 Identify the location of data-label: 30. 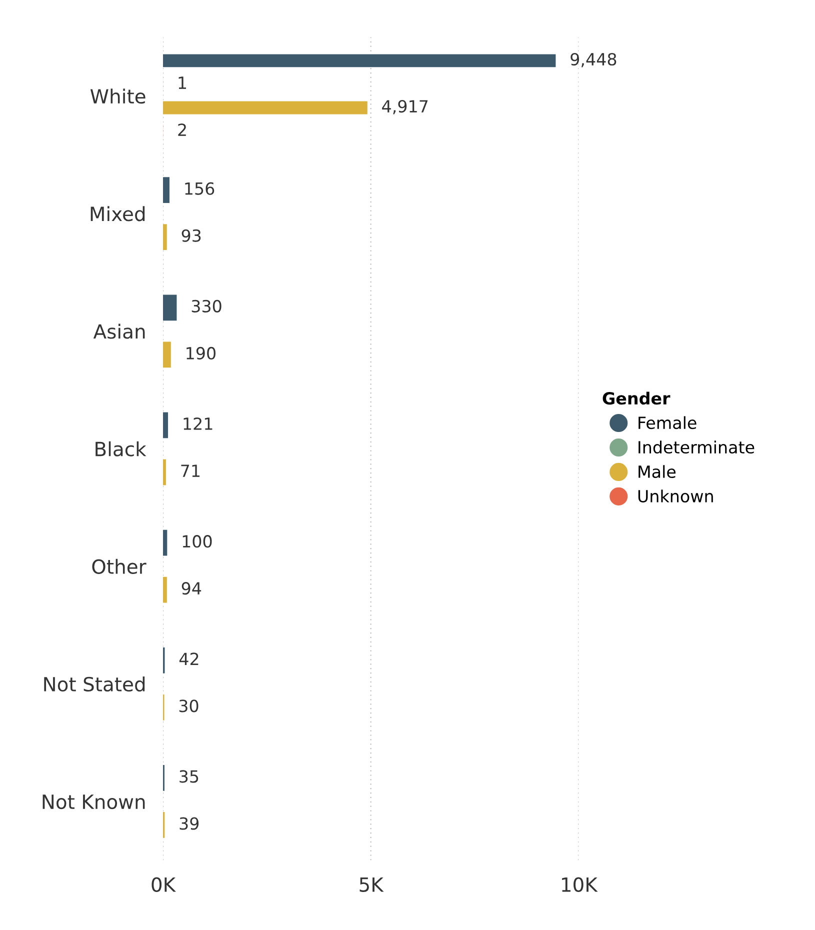
(188, 706).